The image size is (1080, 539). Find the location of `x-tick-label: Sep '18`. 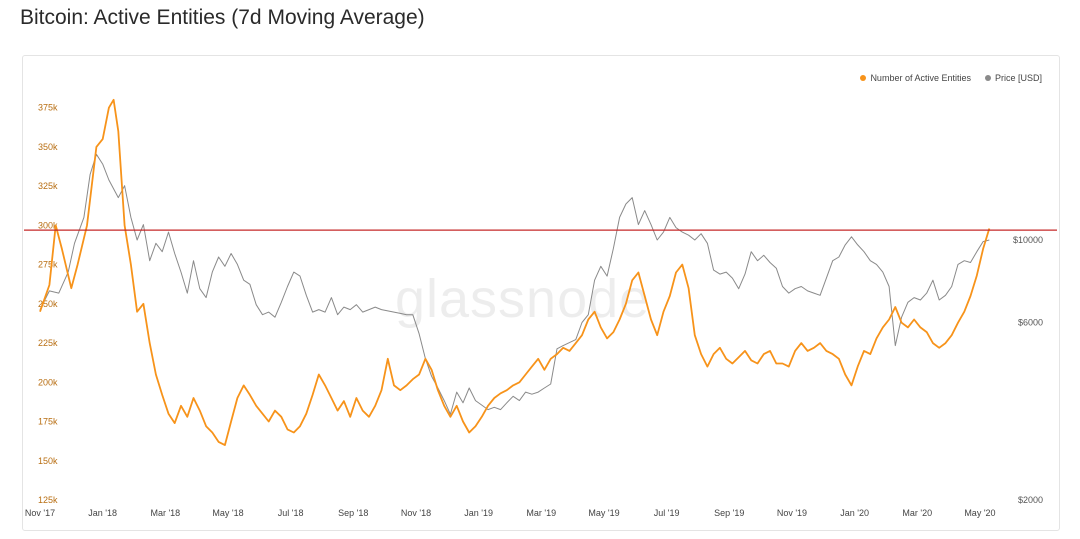

x-tick-label: Sep '18 is located at coordinates (353, 513).